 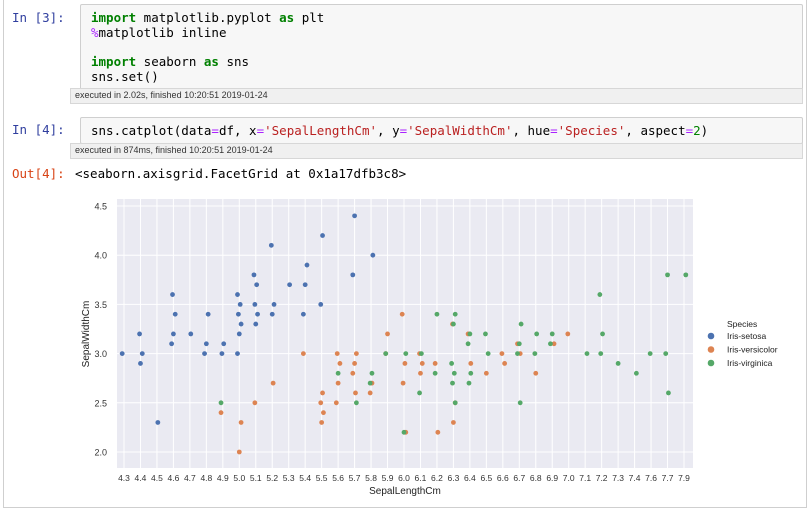 I want to click on x-tick-label: 5.9, so click(x=388, y=478).